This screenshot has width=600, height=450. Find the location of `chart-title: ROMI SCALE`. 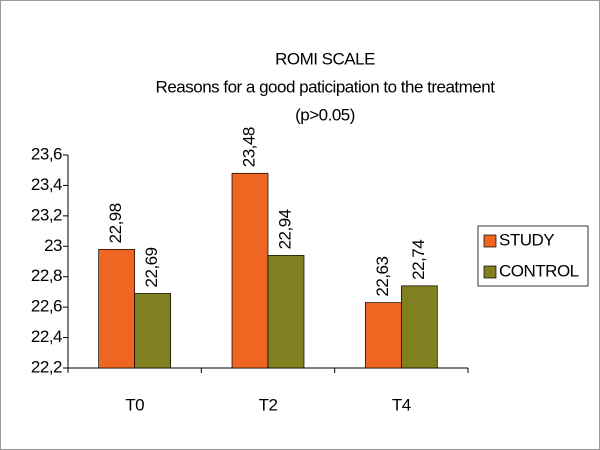

chart-title: ROMI SCALE is located at coordinates (325, 58).